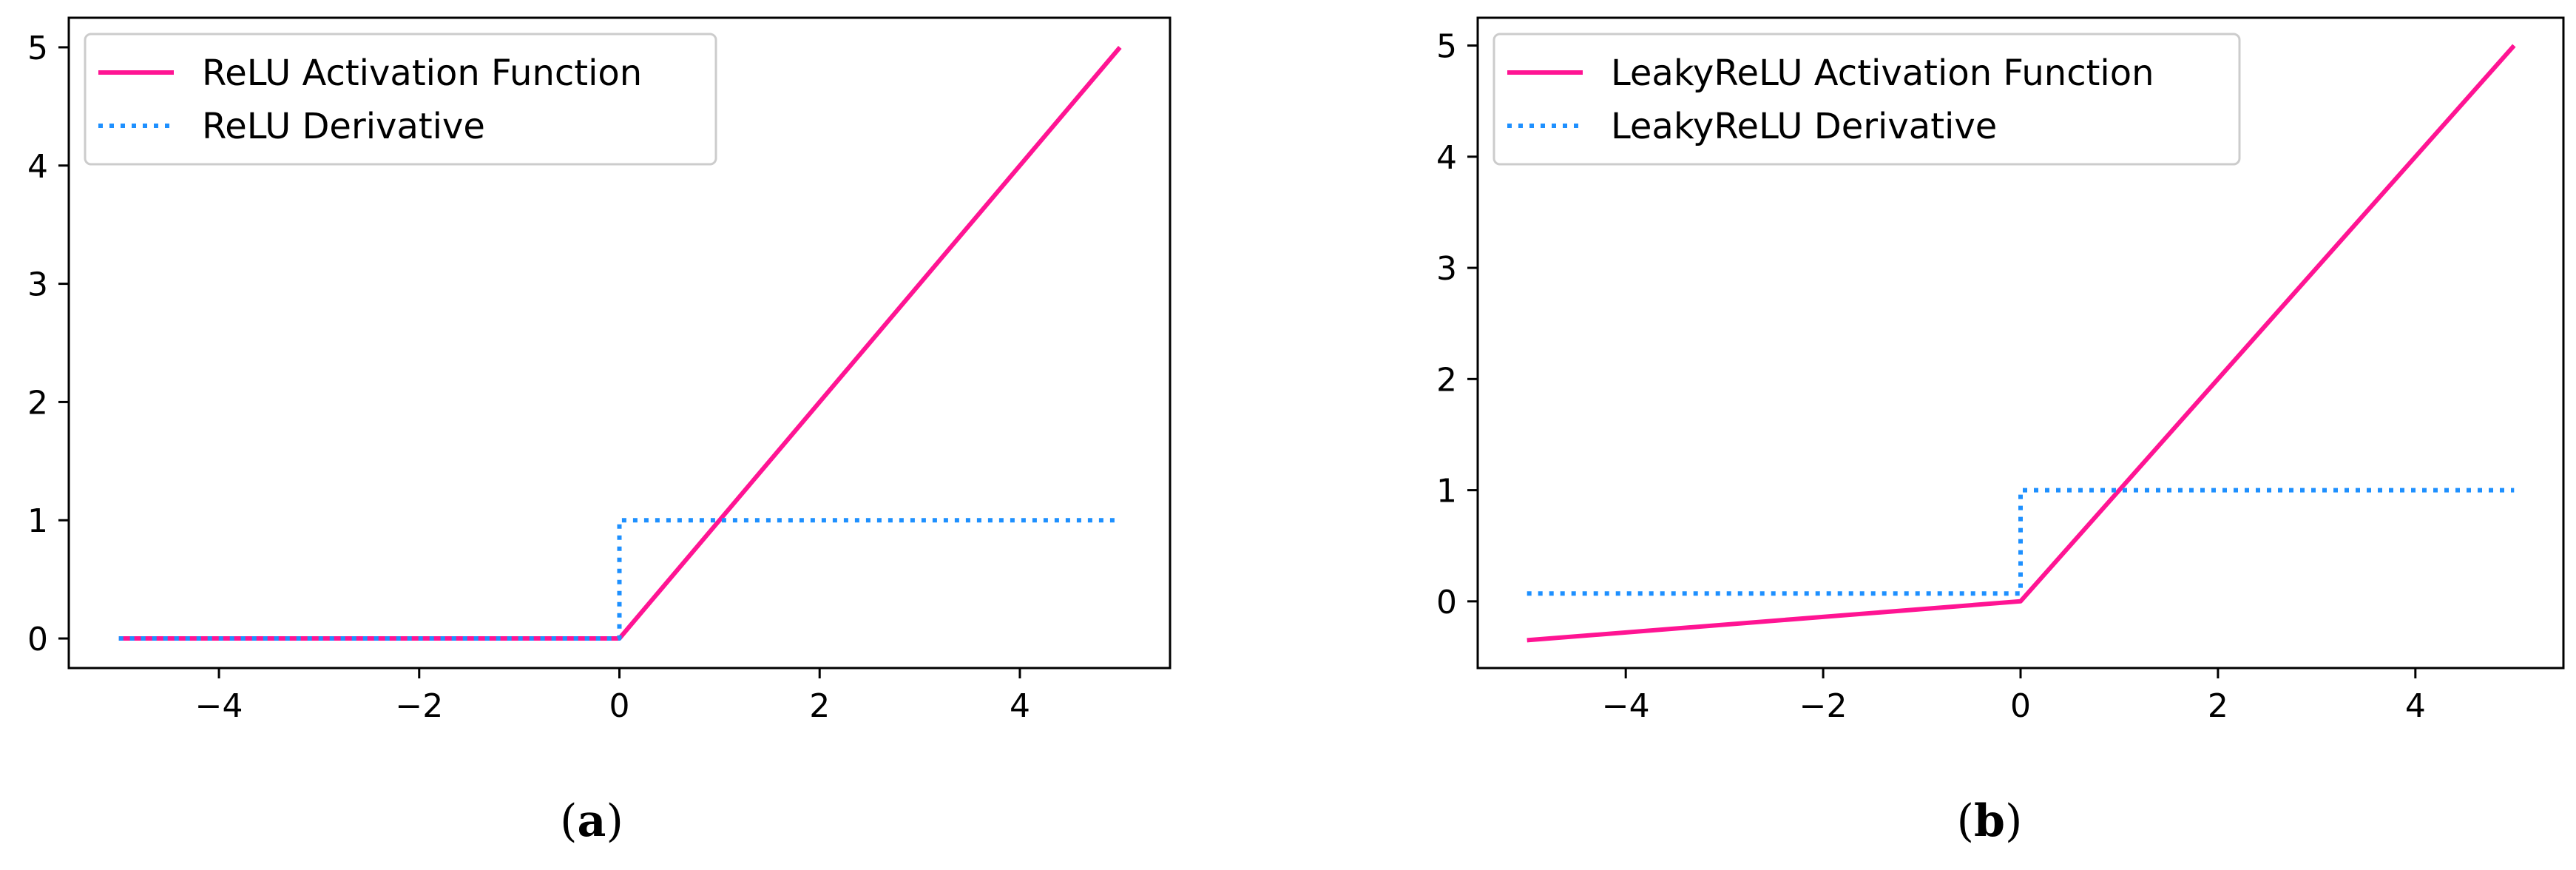 The width and height of the screenshot is (2576, 870). I want to click on chart-1-caption-close: ), so click(614, 821).